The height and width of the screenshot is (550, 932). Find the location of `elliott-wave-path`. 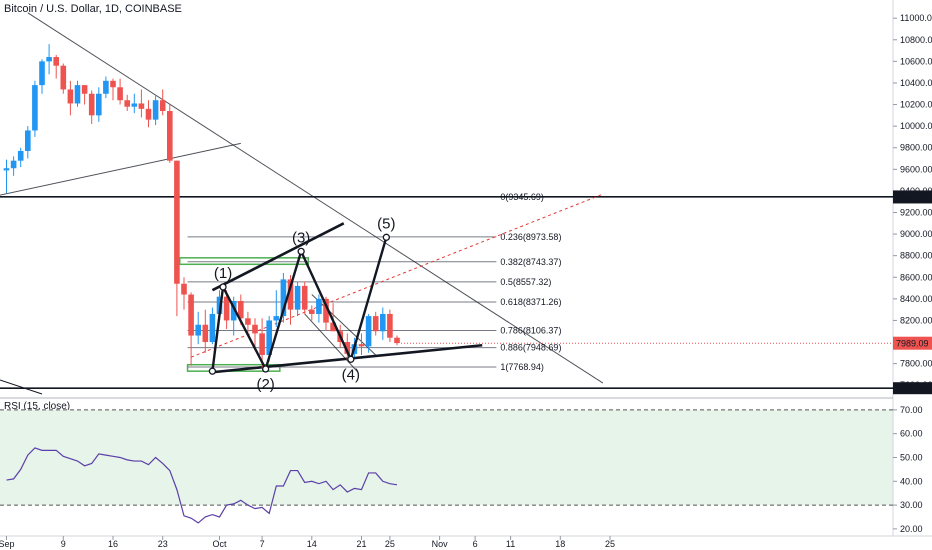

elliott-wave-path is located at coordinates (299, 304).